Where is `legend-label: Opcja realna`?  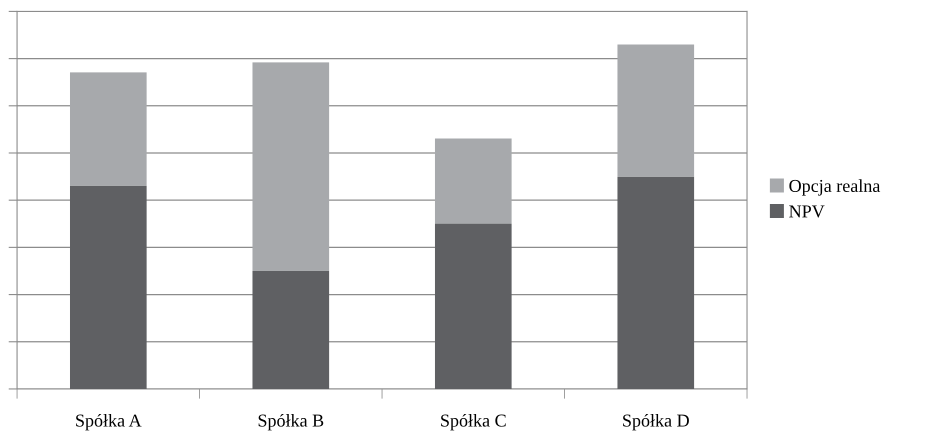
legend-label: Opcja realna is located at coordinates (834, 187).